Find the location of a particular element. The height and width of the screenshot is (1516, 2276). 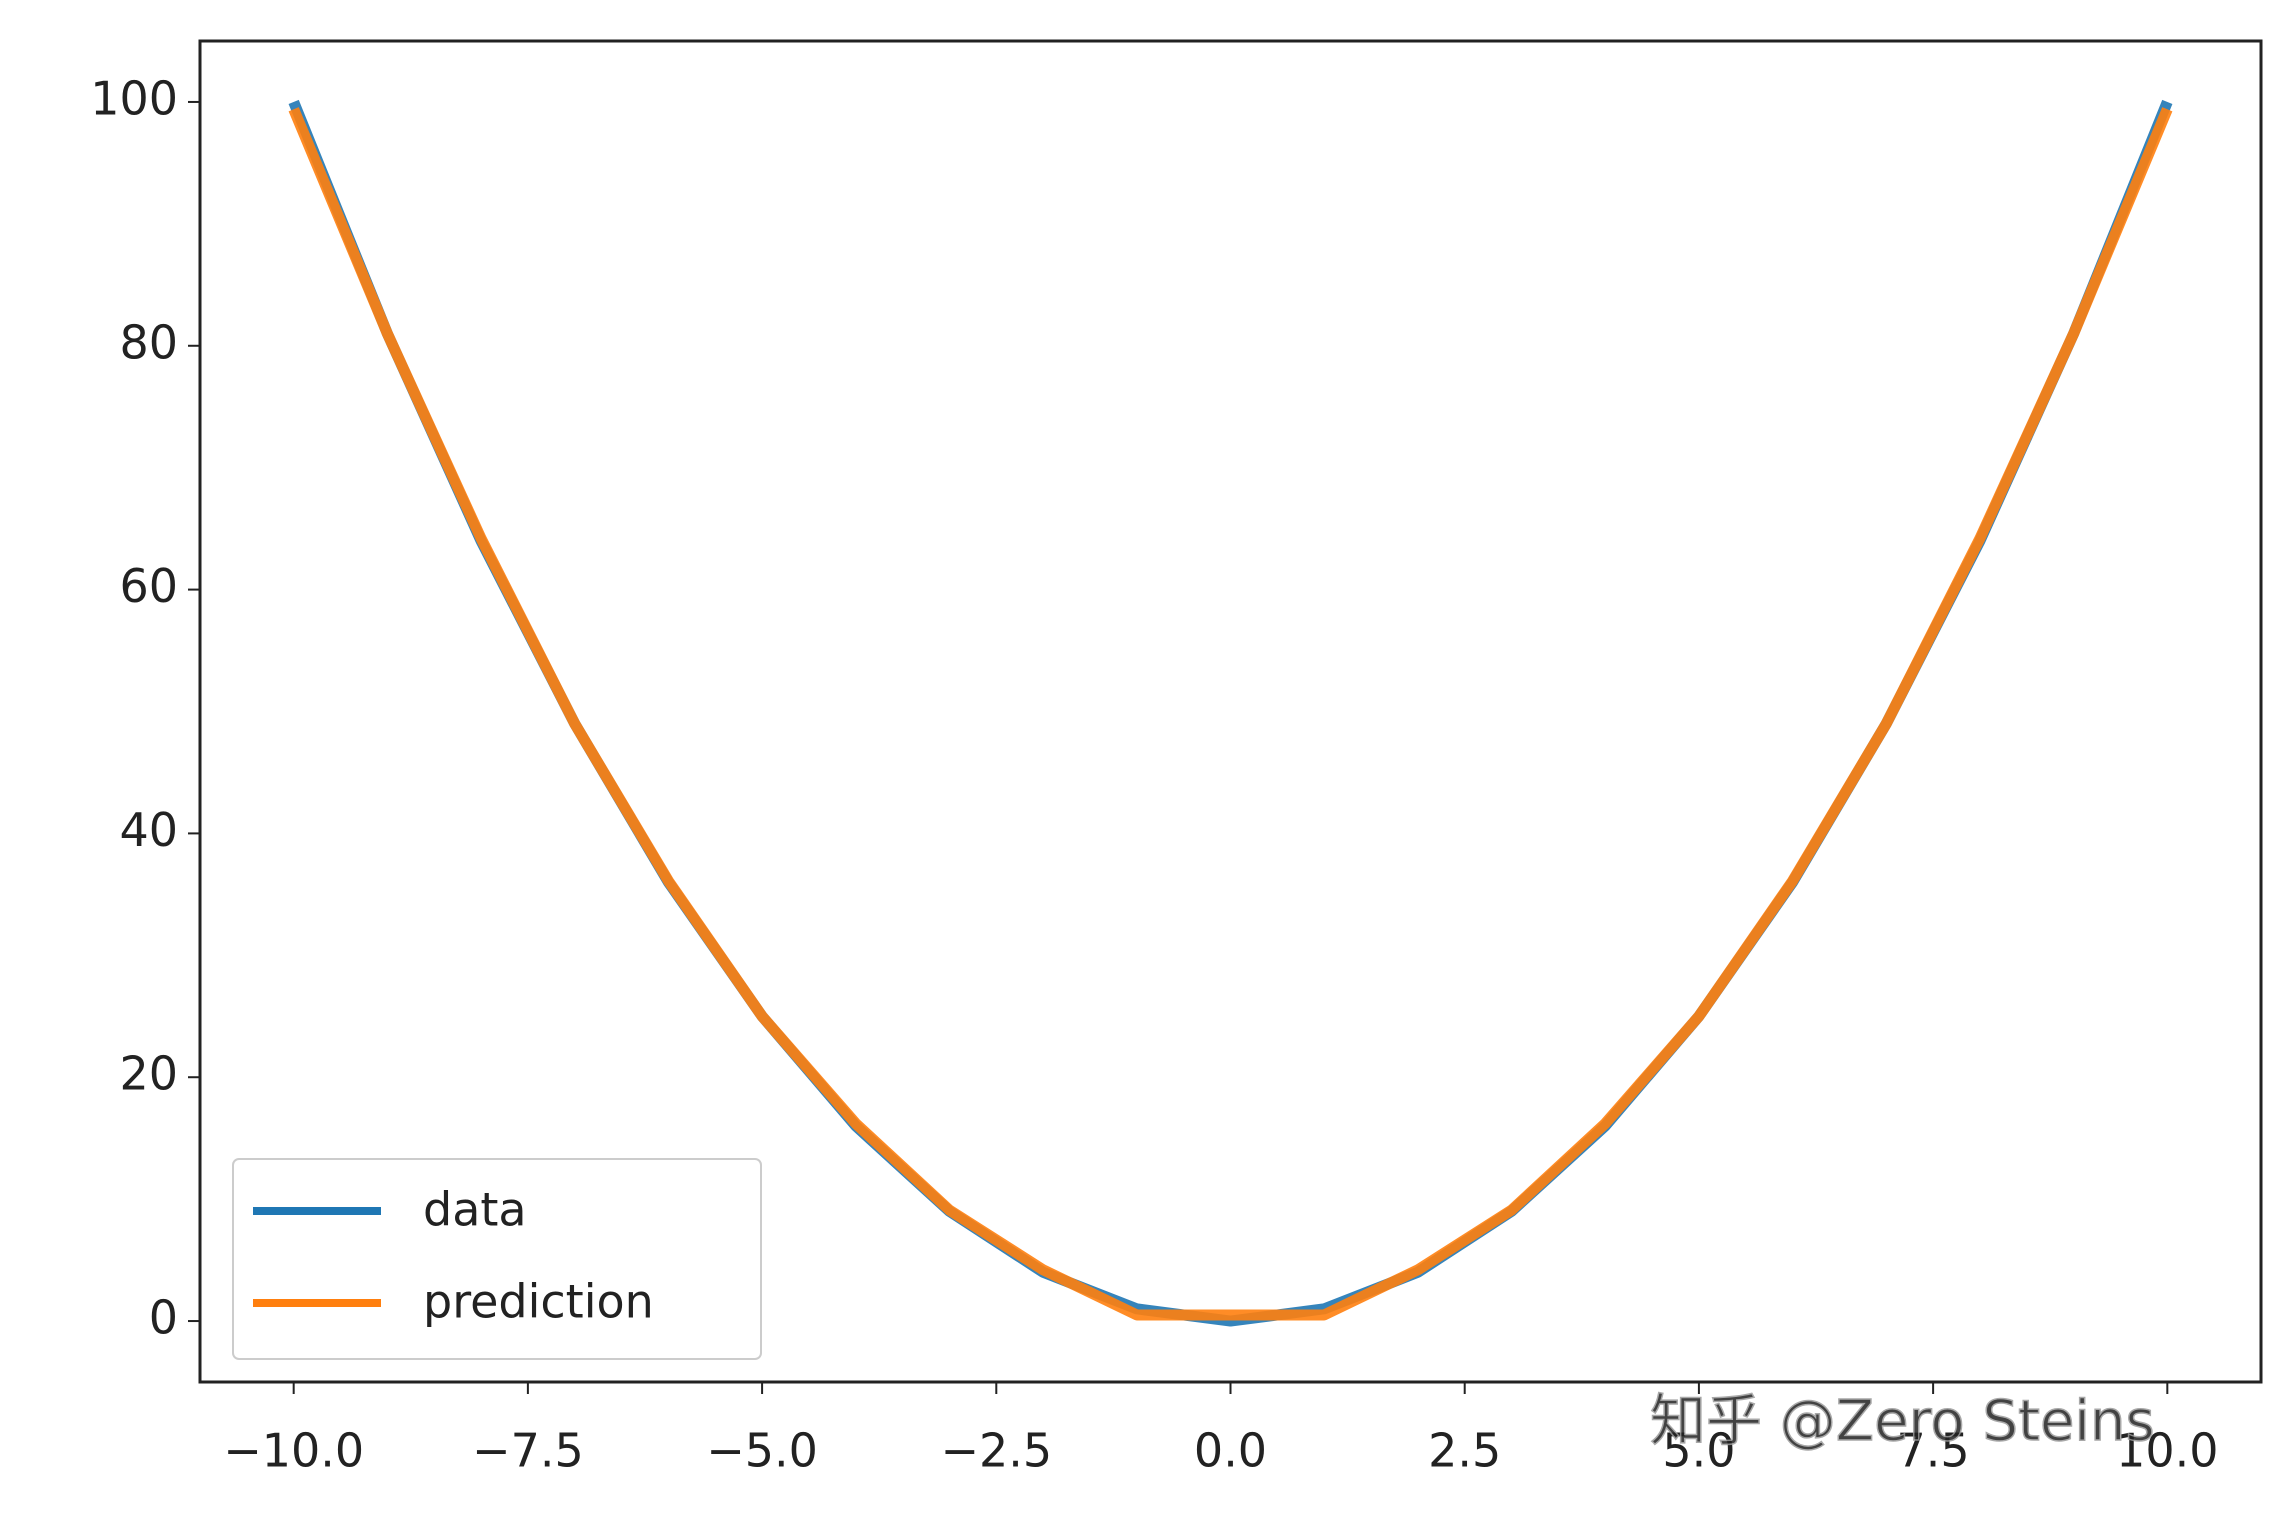

x-tick-label: −10.0 is located at coordinates (293, 1451).